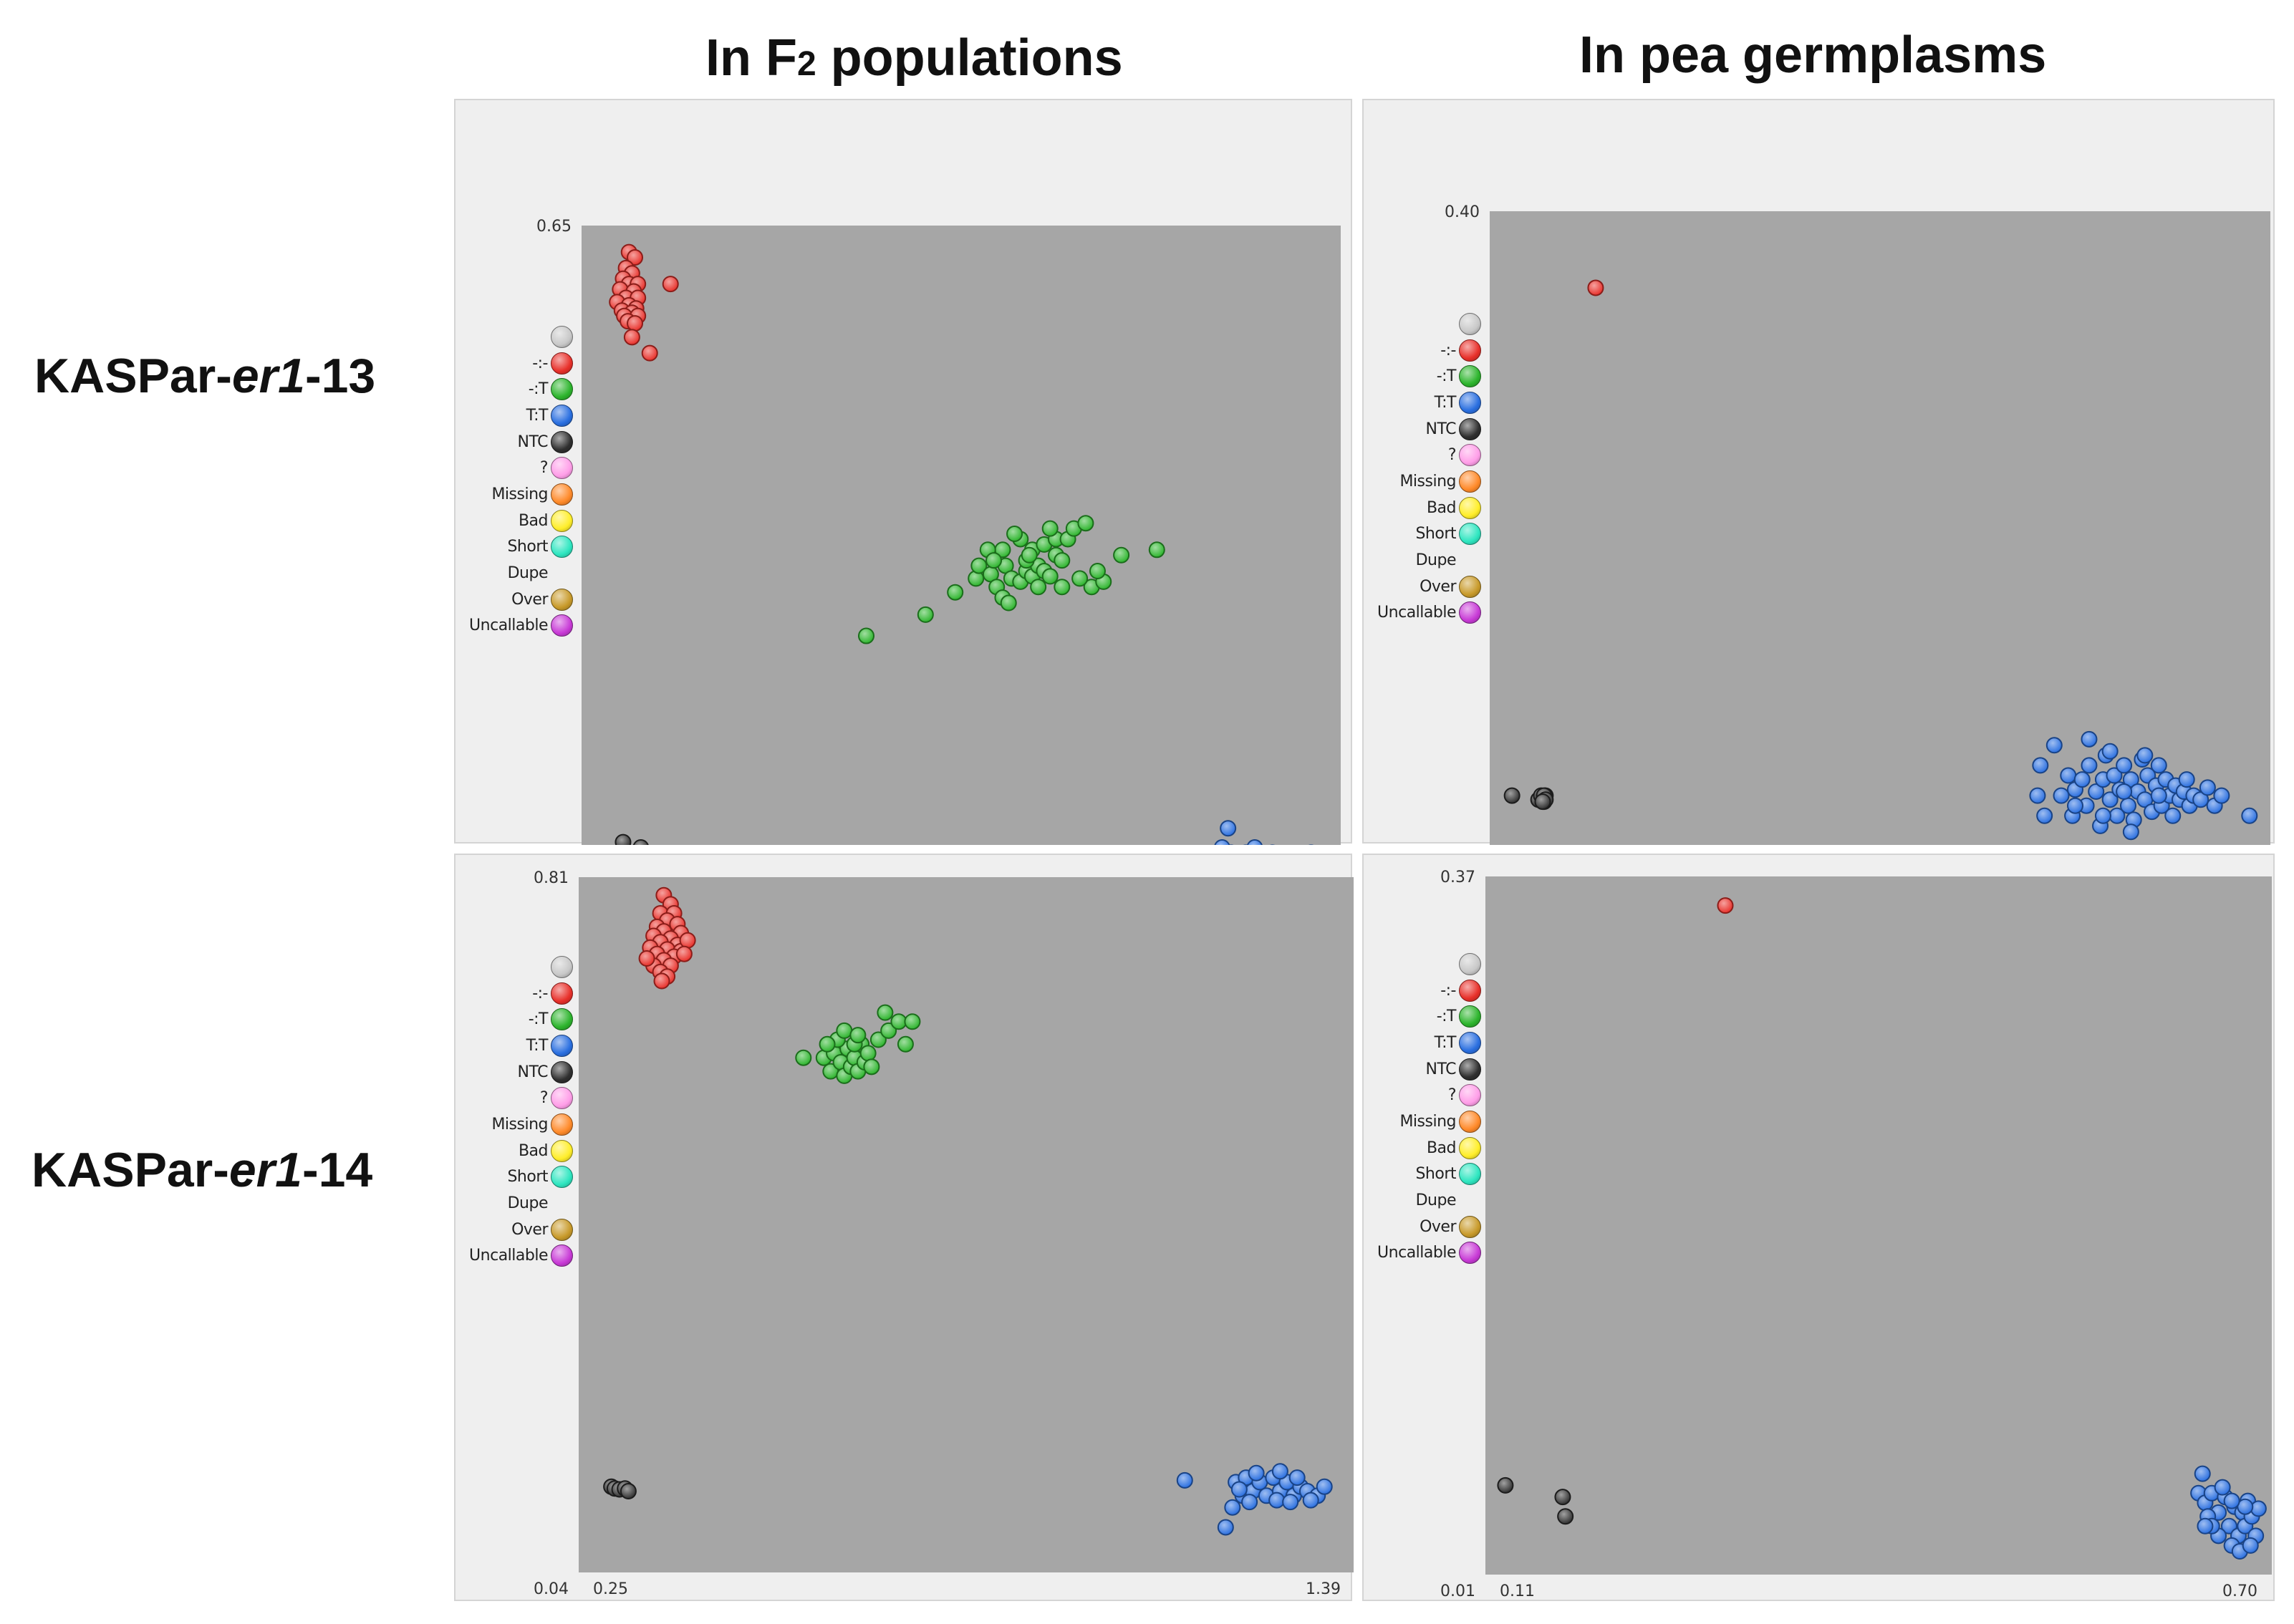 Image resolution: width=2294 pixels, height=1624 pixels. Describe the element at coordinates (1422, 1227) in the screenshot. I see `legend-item: Over` at that location.